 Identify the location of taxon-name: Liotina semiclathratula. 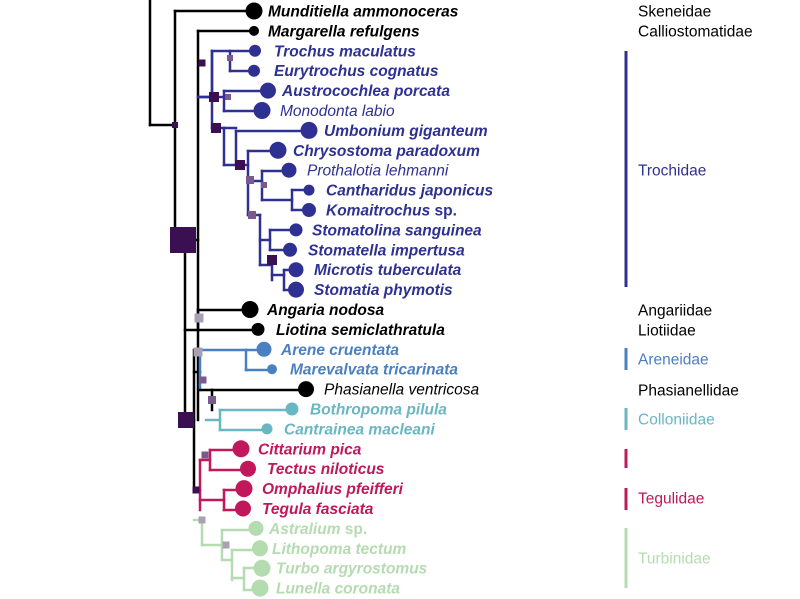
(360, 330).